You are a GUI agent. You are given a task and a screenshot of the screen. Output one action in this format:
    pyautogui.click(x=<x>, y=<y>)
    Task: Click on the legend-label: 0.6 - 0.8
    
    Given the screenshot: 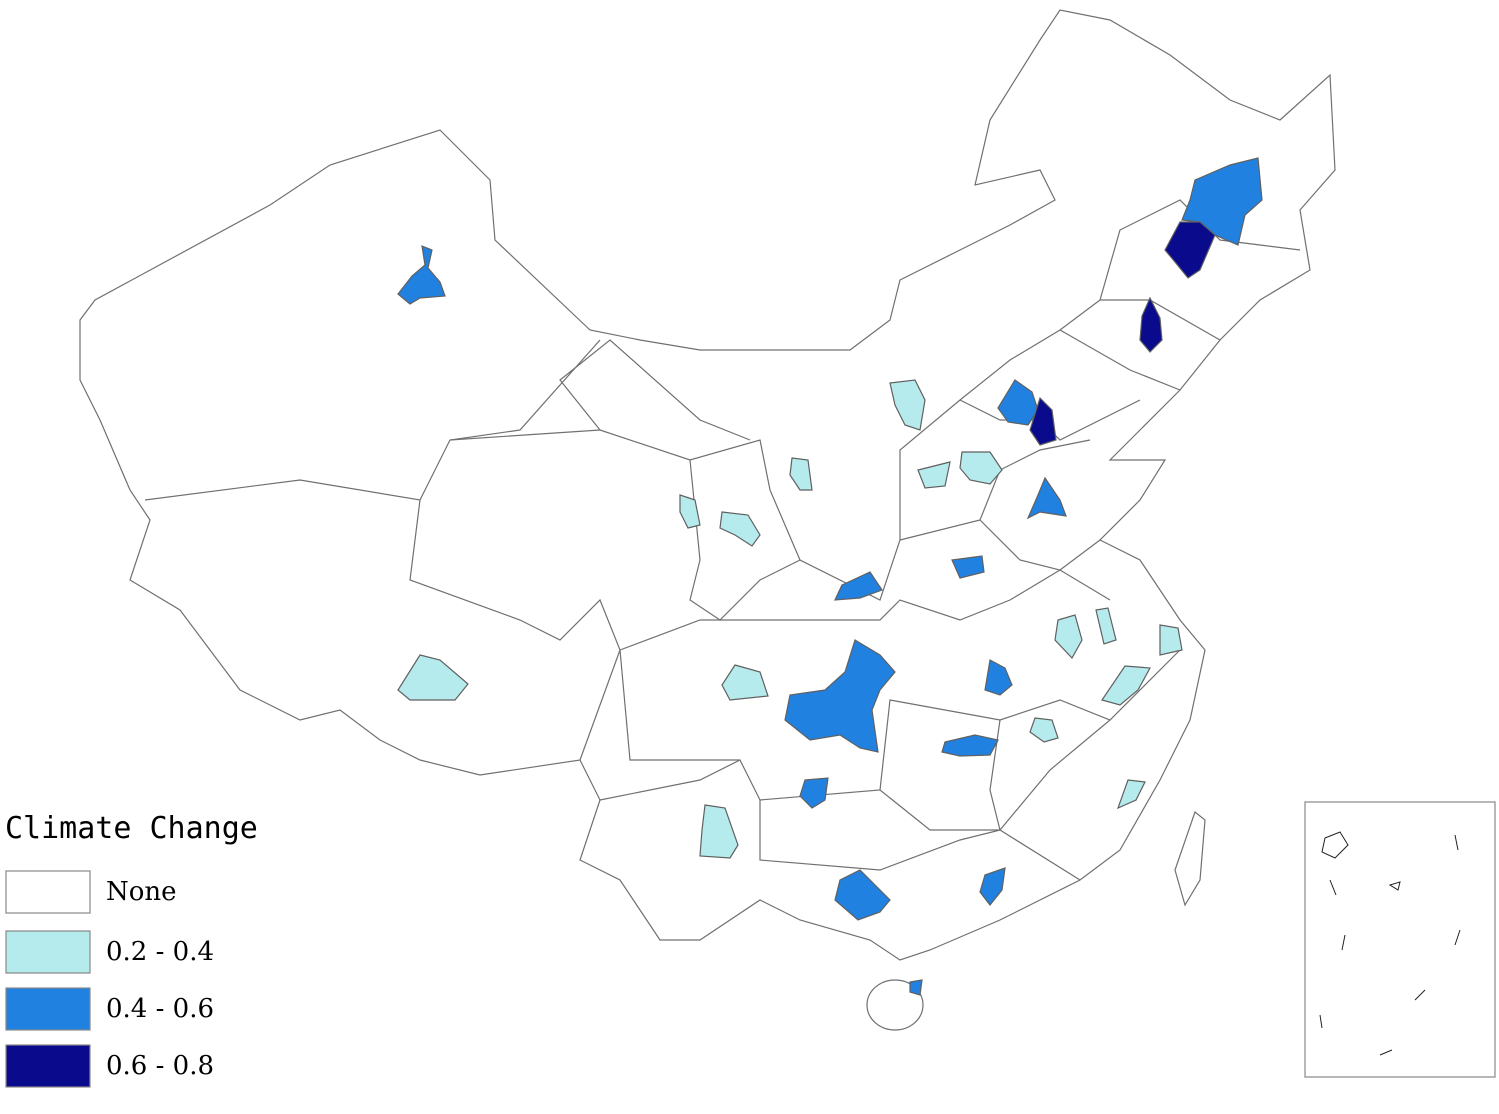 What is the action you would take?
    pyautogui.click(x=160, y=1066)
    